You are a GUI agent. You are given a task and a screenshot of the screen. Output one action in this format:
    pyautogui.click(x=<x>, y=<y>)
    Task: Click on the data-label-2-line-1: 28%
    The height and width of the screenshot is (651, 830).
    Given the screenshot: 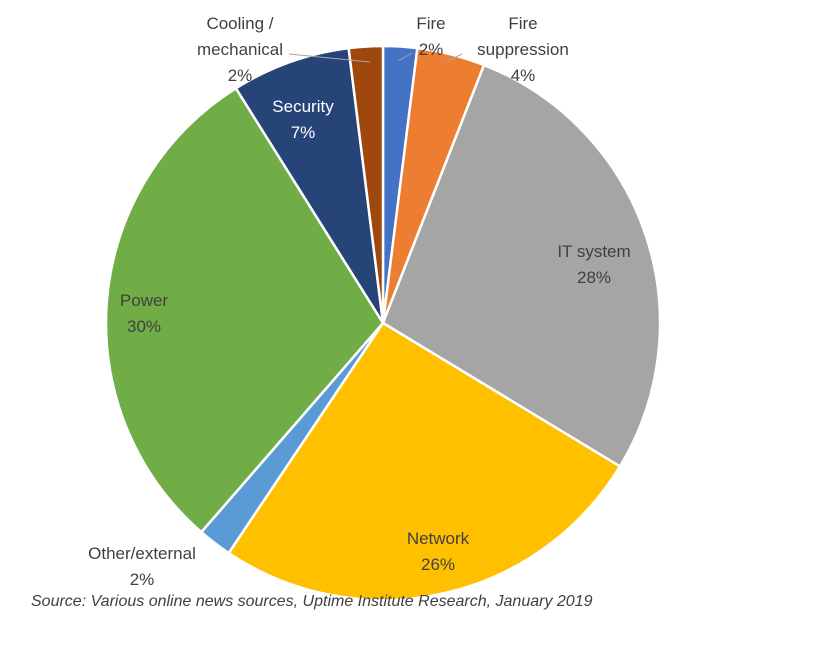 What is the action you would take?
    pyautogui.click(x=594, y=277)
    